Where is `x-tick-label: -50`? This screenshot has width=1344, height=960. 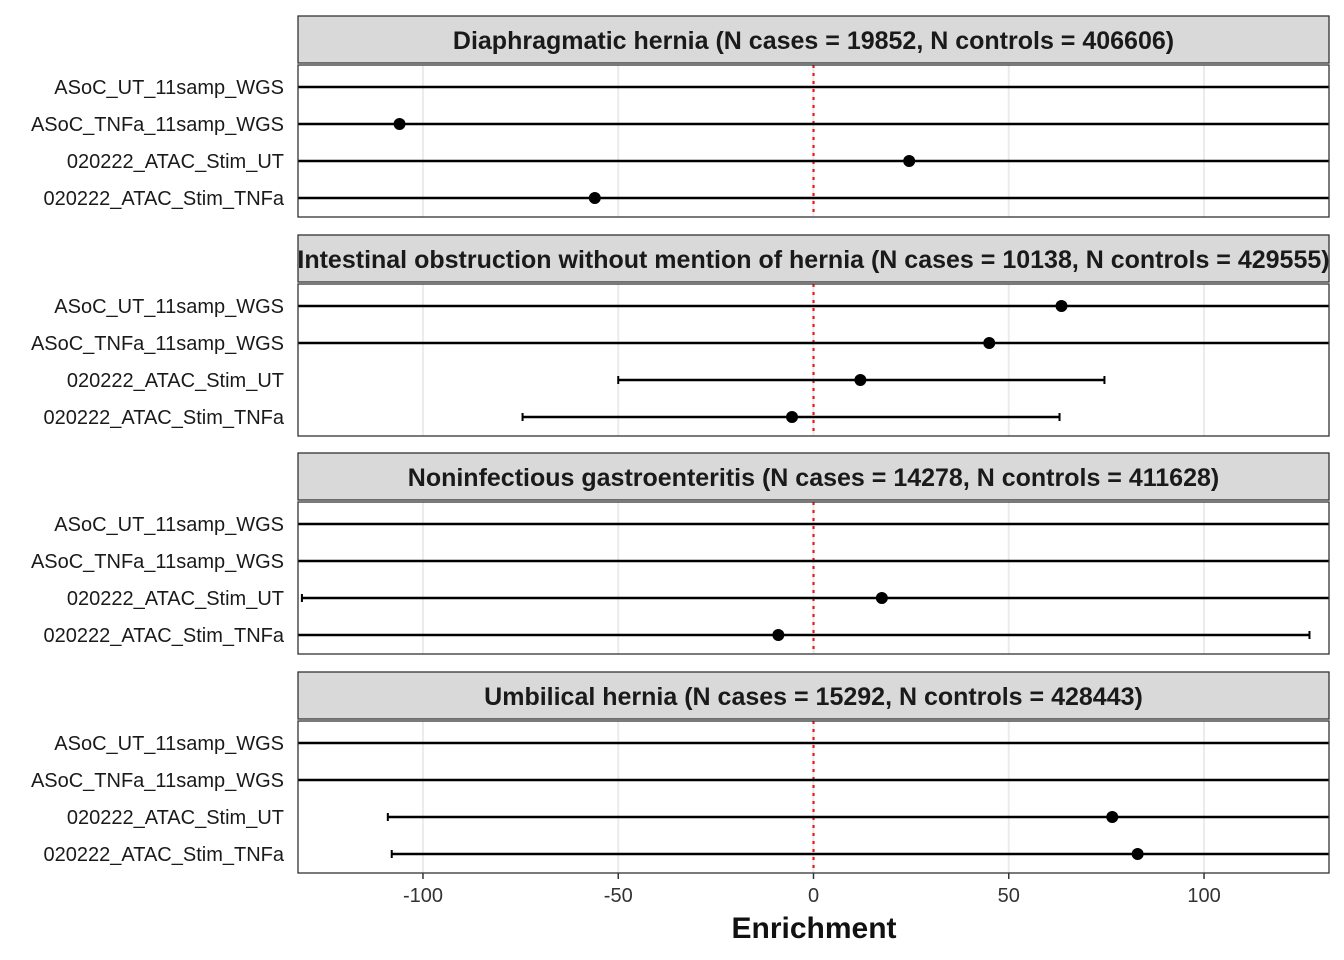 x-tick-label: -50 is located at coordinates (618, 896).